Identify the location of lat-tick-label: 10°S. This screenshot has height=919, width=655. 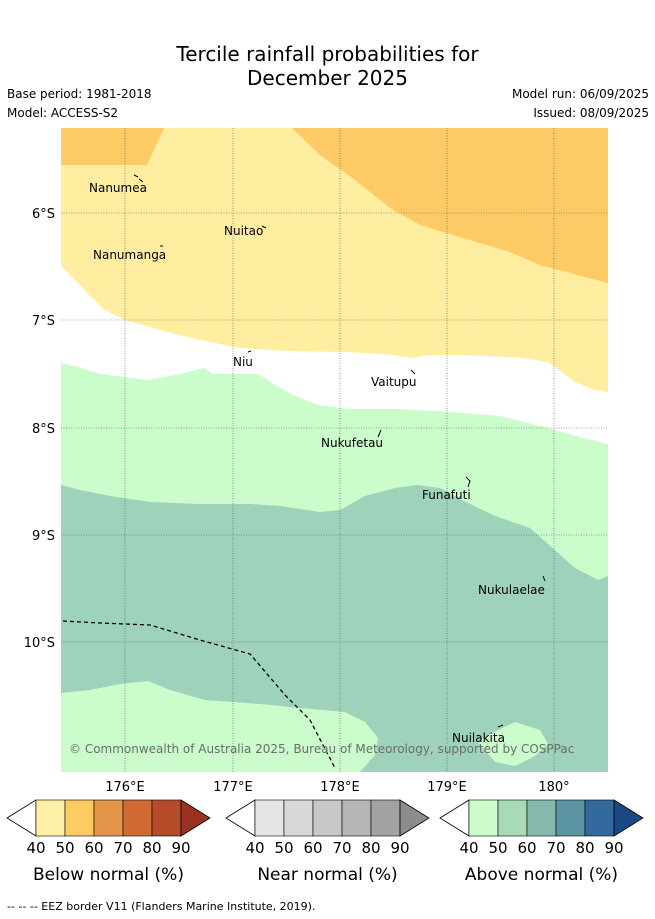
(39, 643).